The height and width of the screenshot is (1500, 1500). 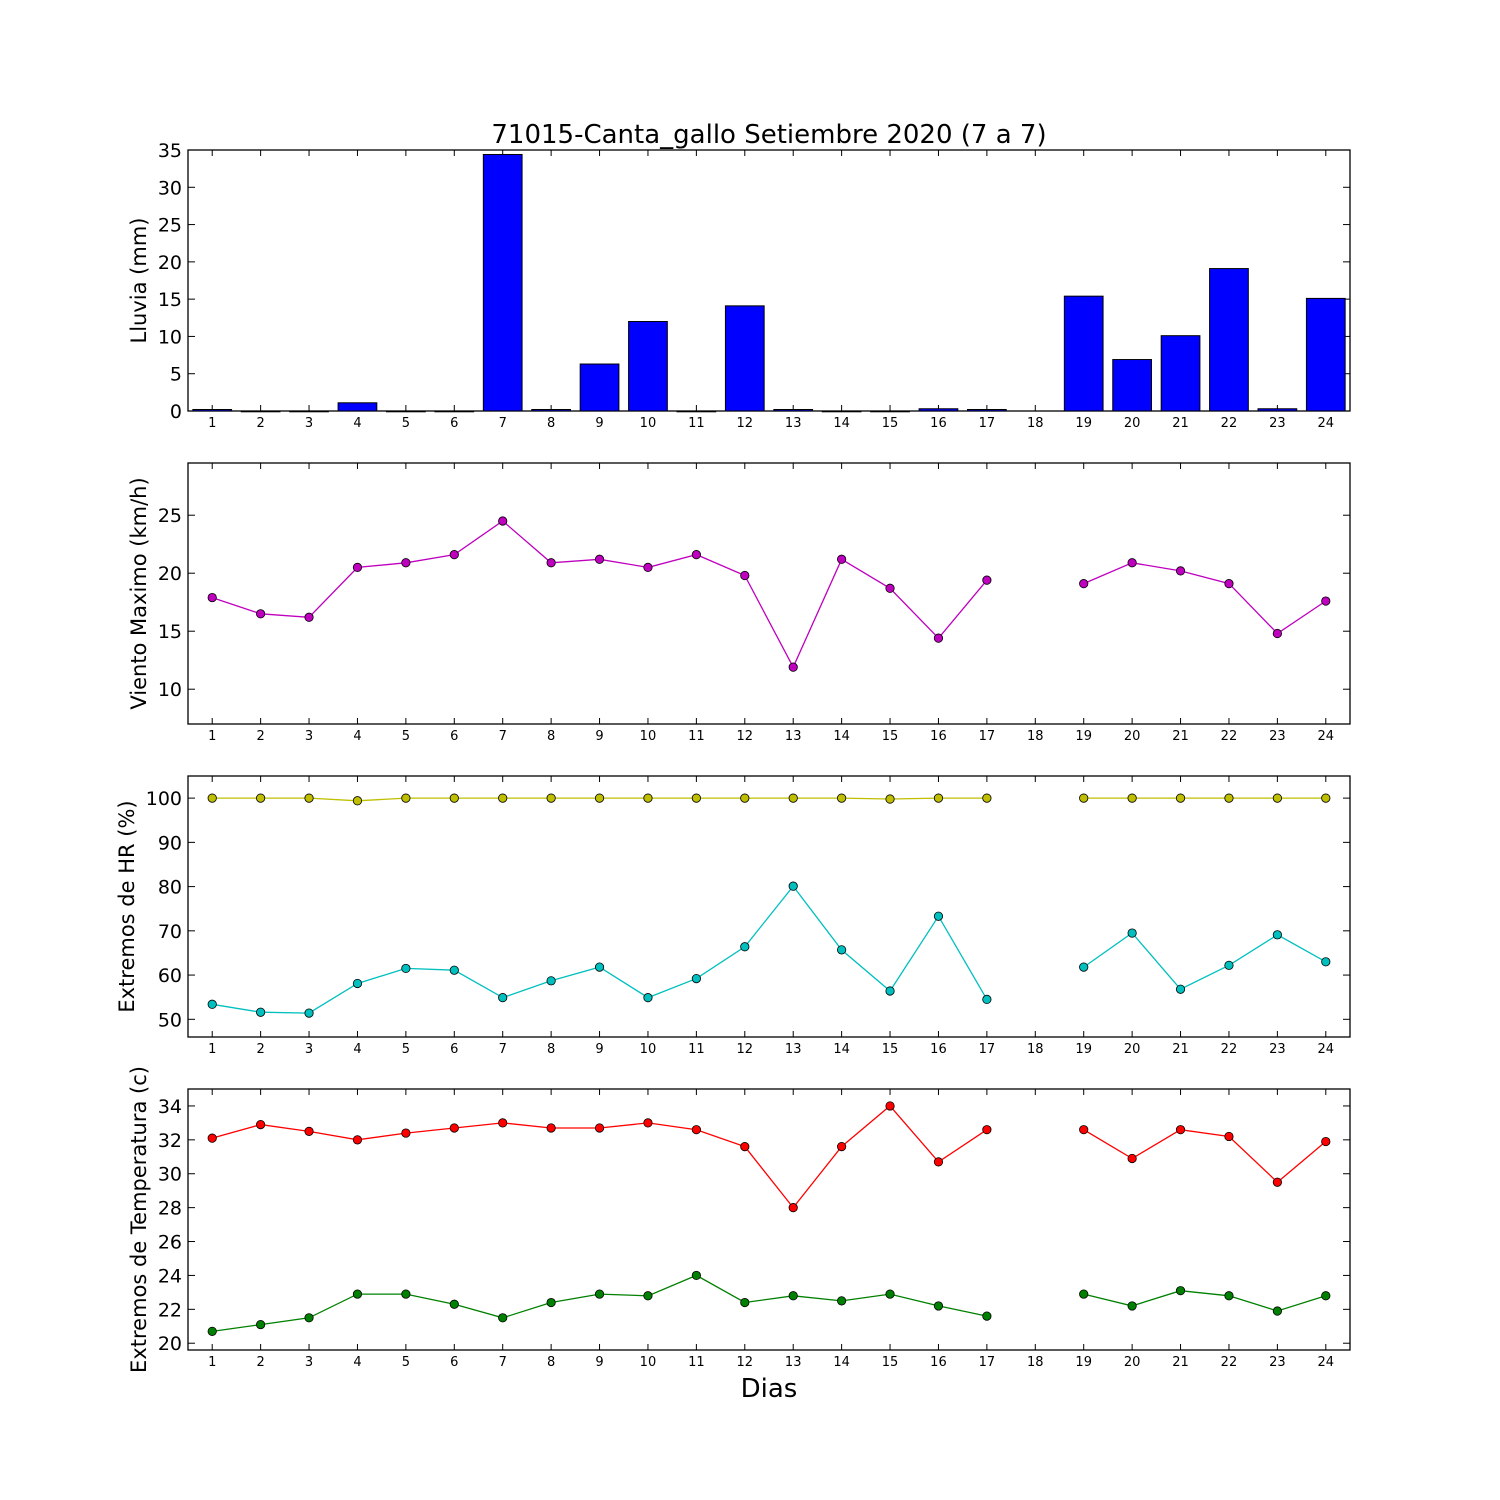 What do you see at coordinates (648, 423) in the screenshot?
I see `x-tick-label: 10` at bounding box center [648, 423].